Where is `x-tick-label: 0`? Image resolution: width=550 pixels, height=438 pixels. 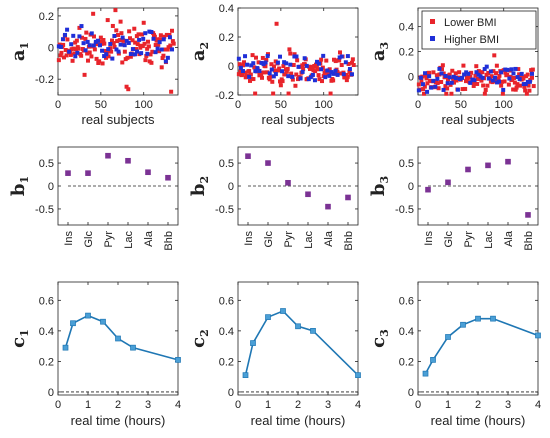
x-tick-label: 0 is located at coordinates (58, 405).